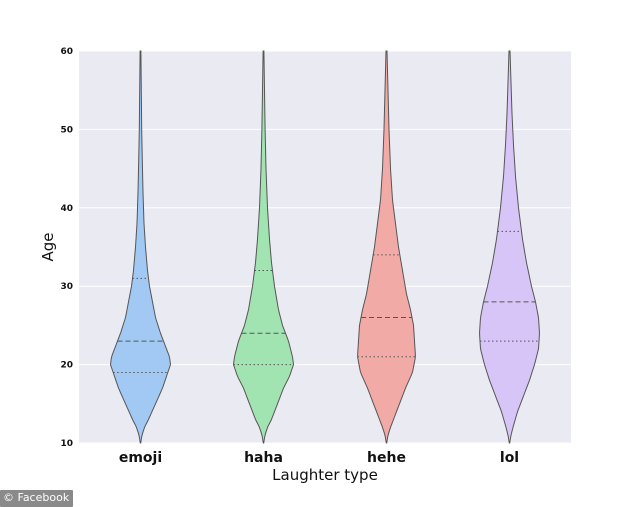 The width and height of the screenshot is (634, 507). What do you see at coordinates (66, 287) in the screenshot?
I see `y-tick-label: 30` at bounding box center [66, 287].